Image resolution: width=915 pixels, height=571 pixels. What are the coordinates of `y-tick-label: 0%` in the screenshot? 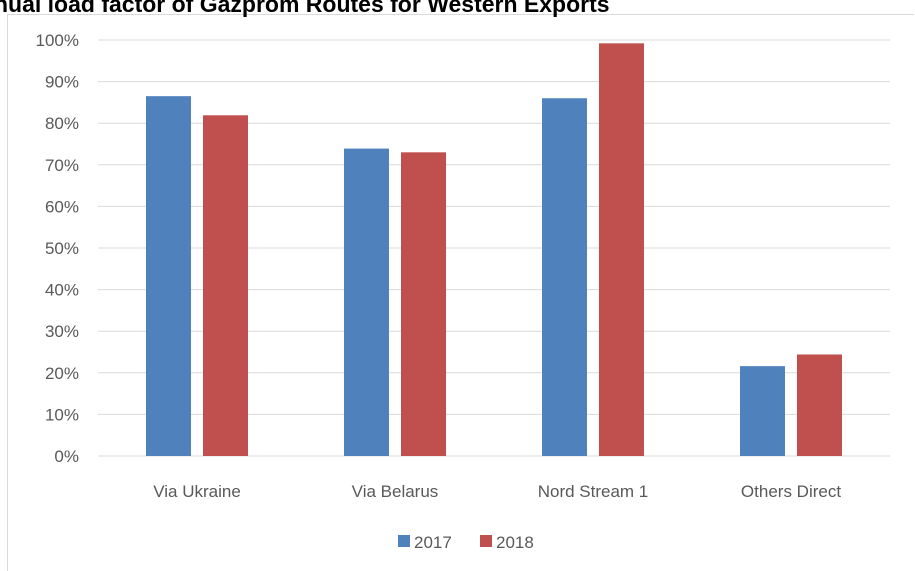 It's located at (66, 456).